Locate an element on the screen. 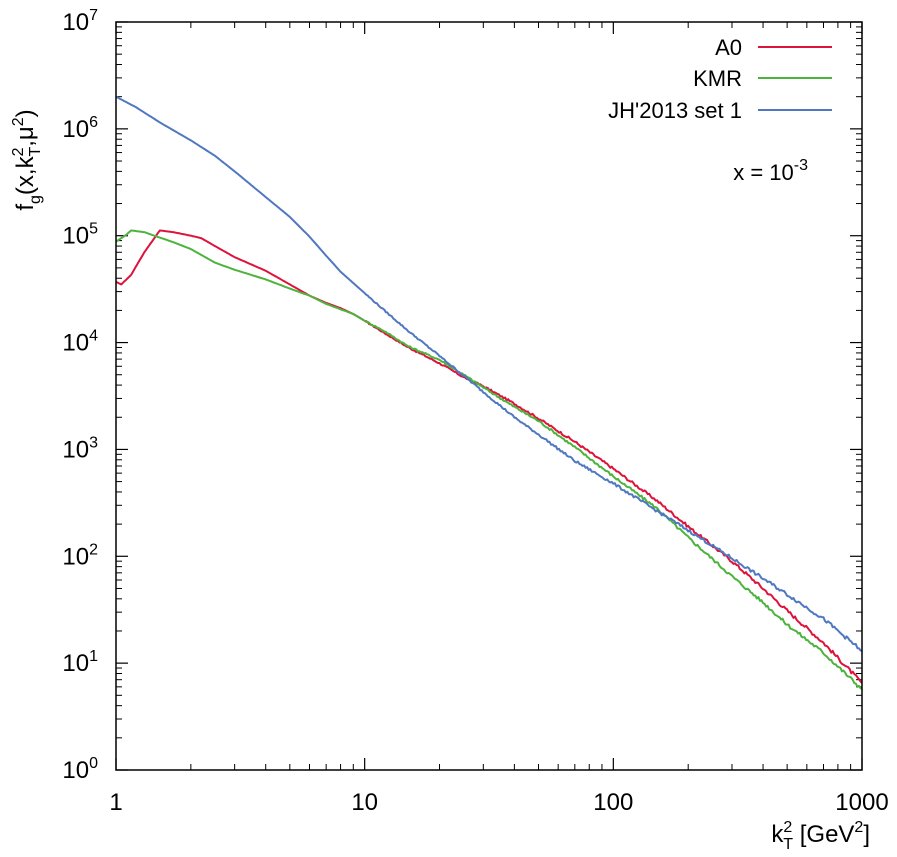 The width and height of the screenshot is (897, 857). legend: A0 KMR JH'2013 set 1 is located at coordinates (720, 79).